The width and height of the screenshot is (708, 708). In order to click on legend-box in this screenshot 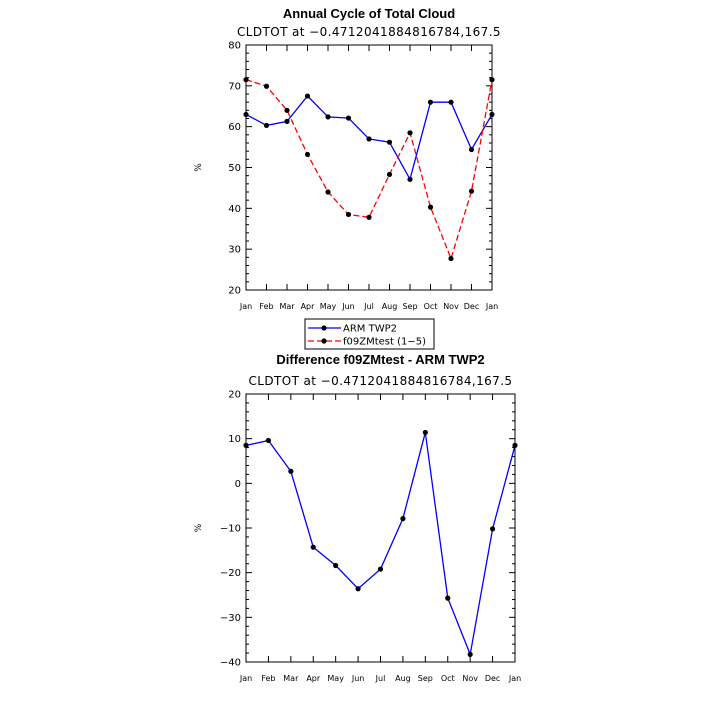, I will do `click(369, 334)`.